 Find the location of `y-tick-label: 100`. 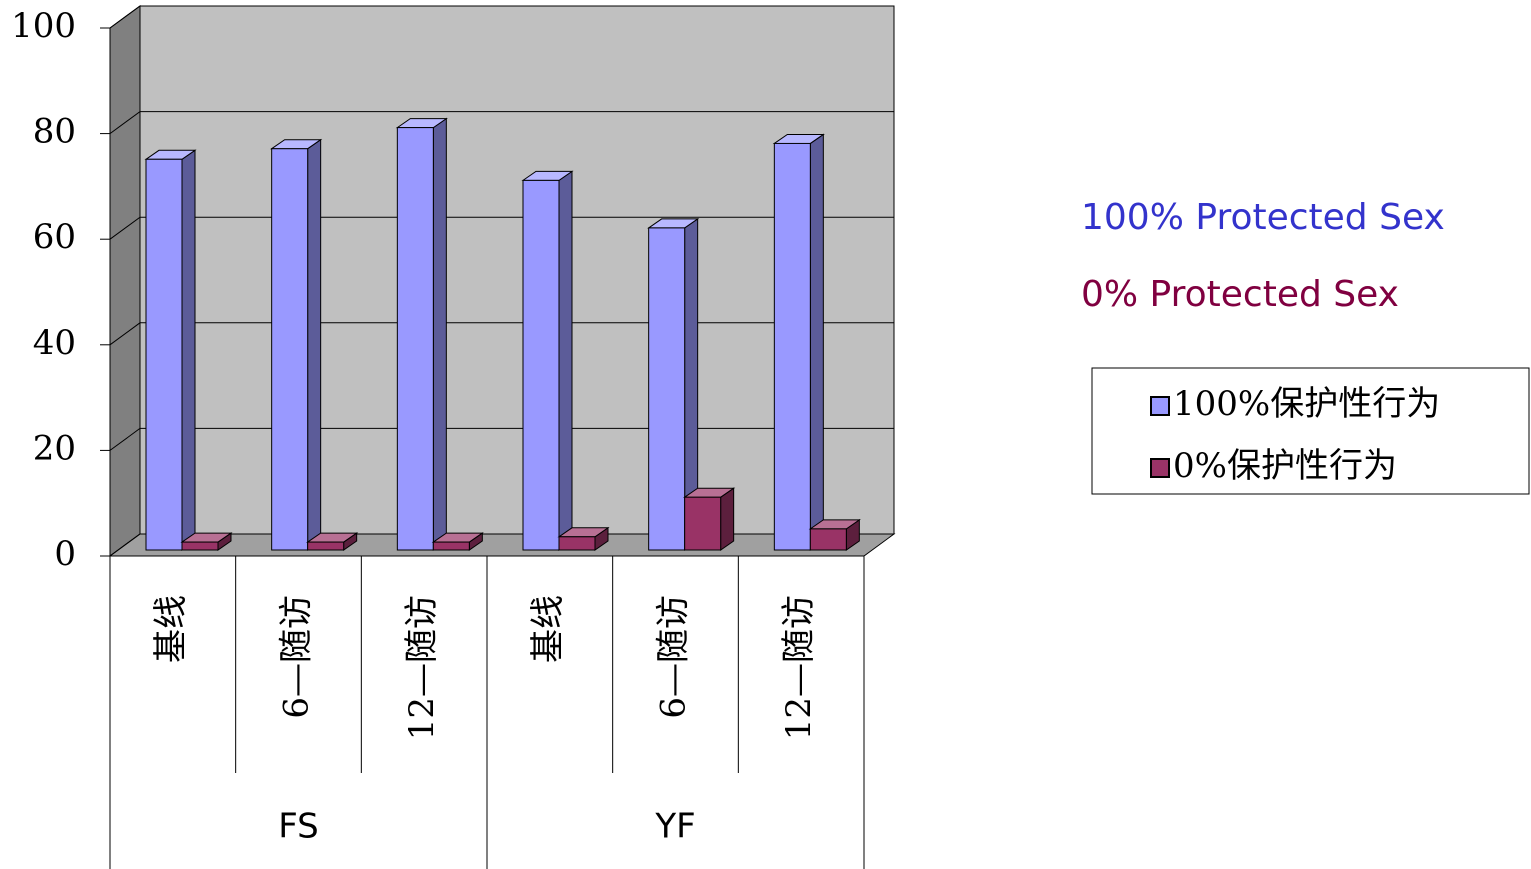

y-tick-label: 100 is located at coordinates (43, 26).